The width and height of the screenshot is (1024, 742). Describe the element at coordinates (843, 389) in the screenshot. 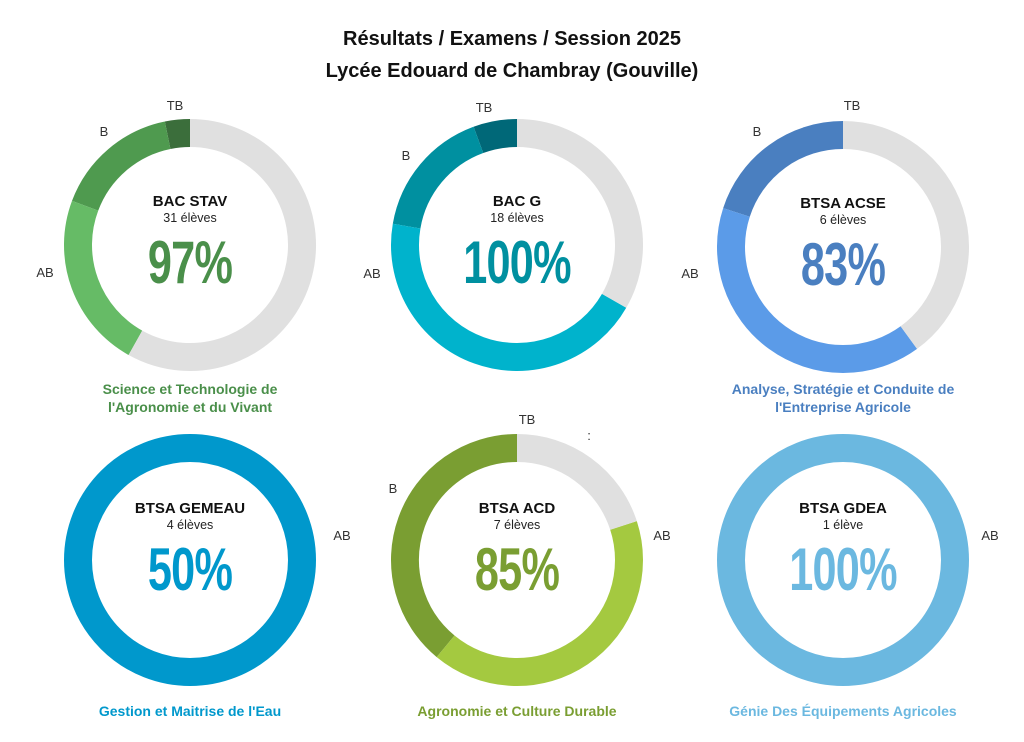

I see `subtitle-line: Analyse, Stratégie et Conduite de` at that location.